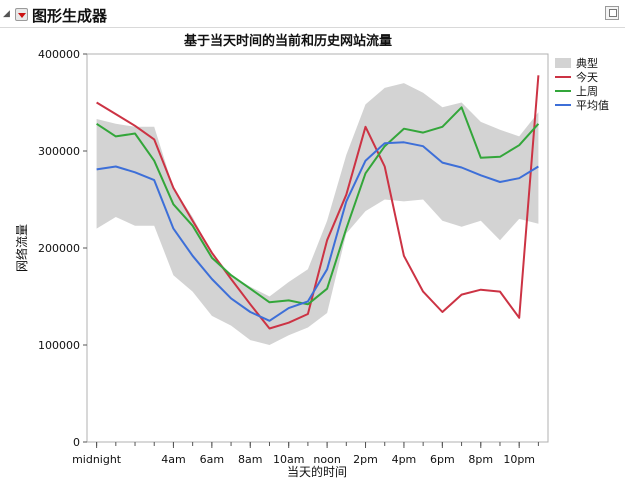 This screenshot has height=480, width=625. Describe the element at coordinates (288, 459) in the screenshot. I see `x-tick-label: 10am` at that location.